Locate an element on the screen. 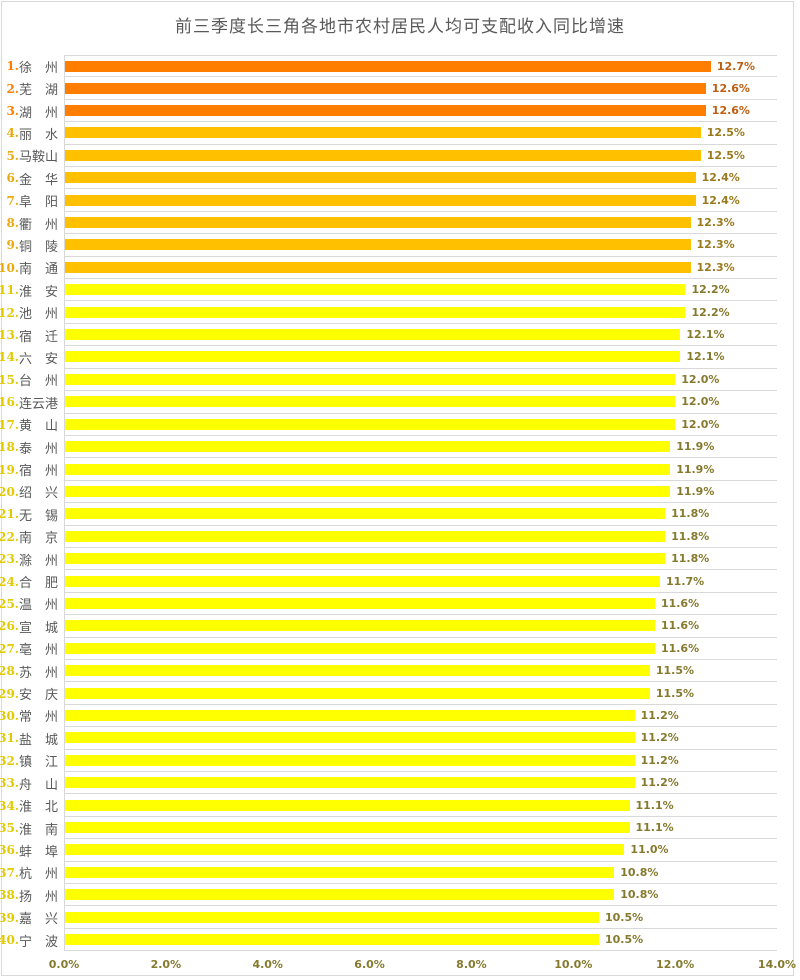 The image size is (800, 980). chart-row: 8. 衢 州 12.3% is located at coordinates (400, 223).